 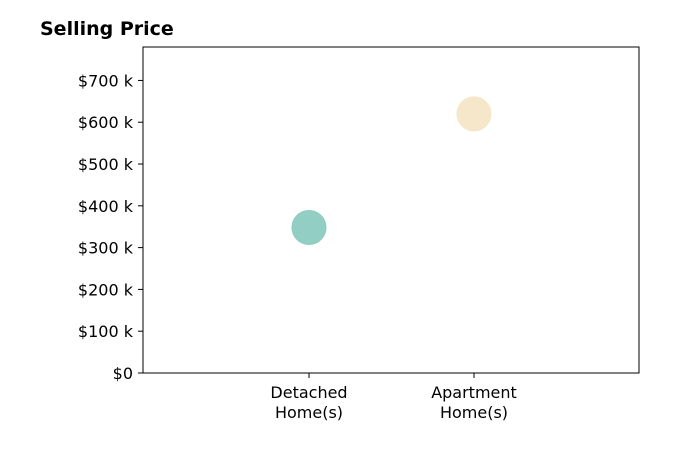 I want to click on y-tick-label: $0, so click(x=123, y=373).